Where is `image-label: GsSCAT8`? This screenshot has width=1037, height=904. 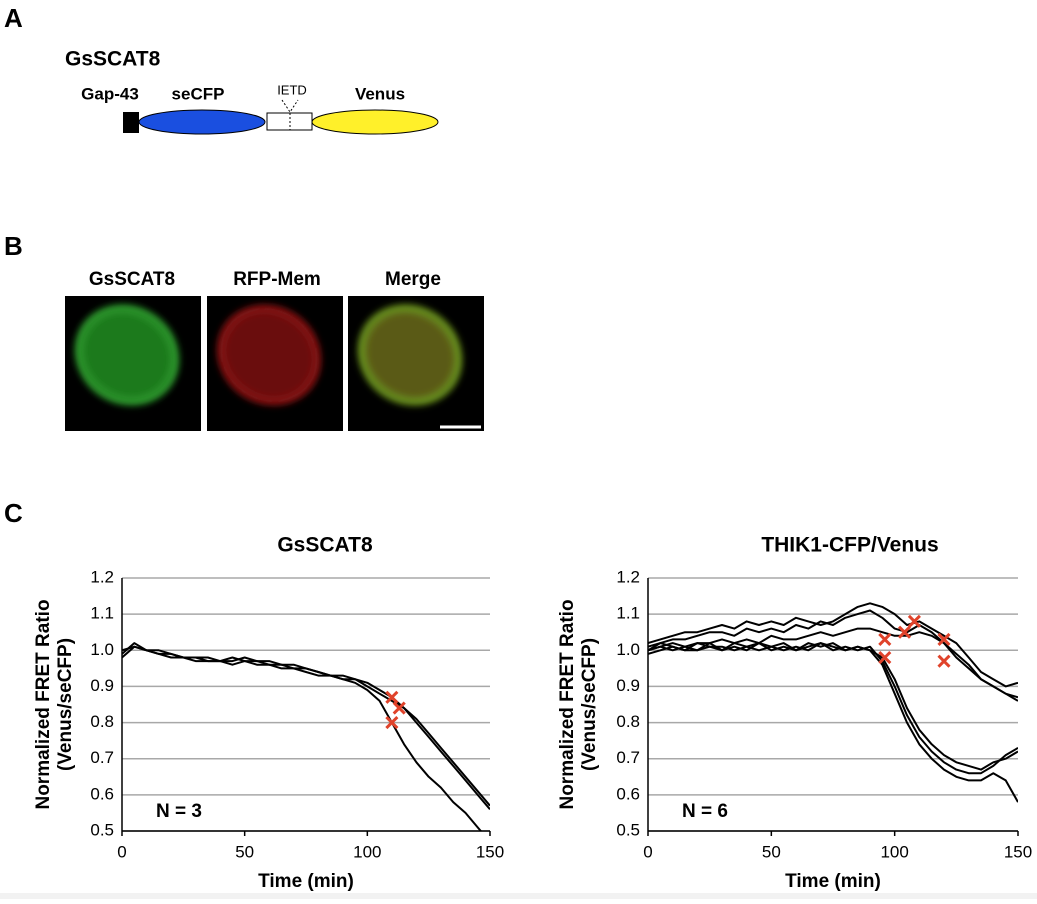 image-label: GsSCAT8 is located at coordinates (132, 279).